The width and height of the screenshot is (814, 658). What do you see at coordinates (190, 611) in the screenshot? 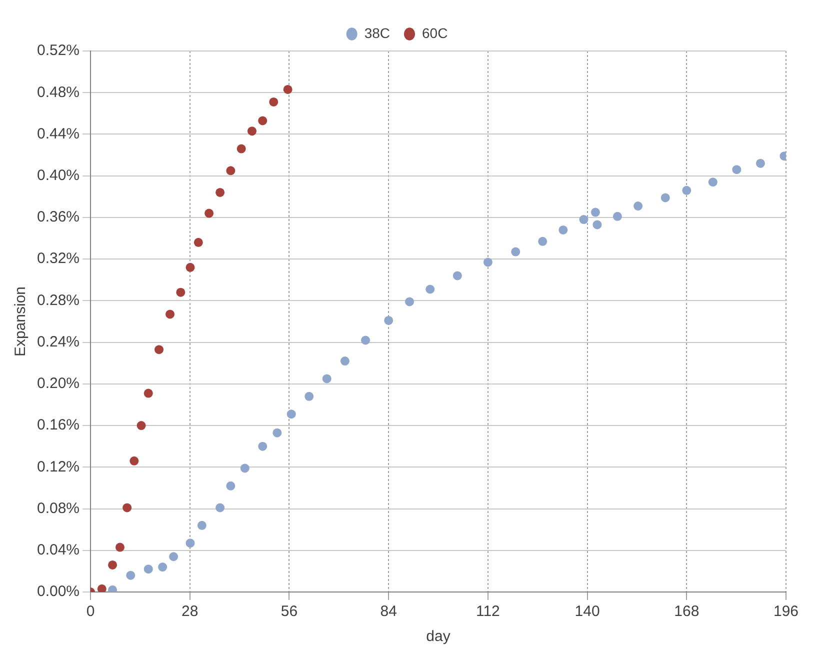
I see `x-tick-label: 28` at bounding box center [190, 611].